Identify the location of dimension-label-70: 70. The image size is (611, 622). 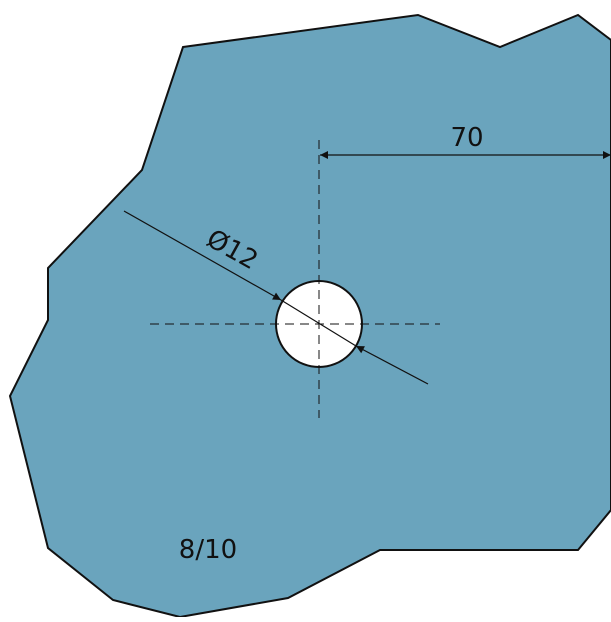
(466, 138).